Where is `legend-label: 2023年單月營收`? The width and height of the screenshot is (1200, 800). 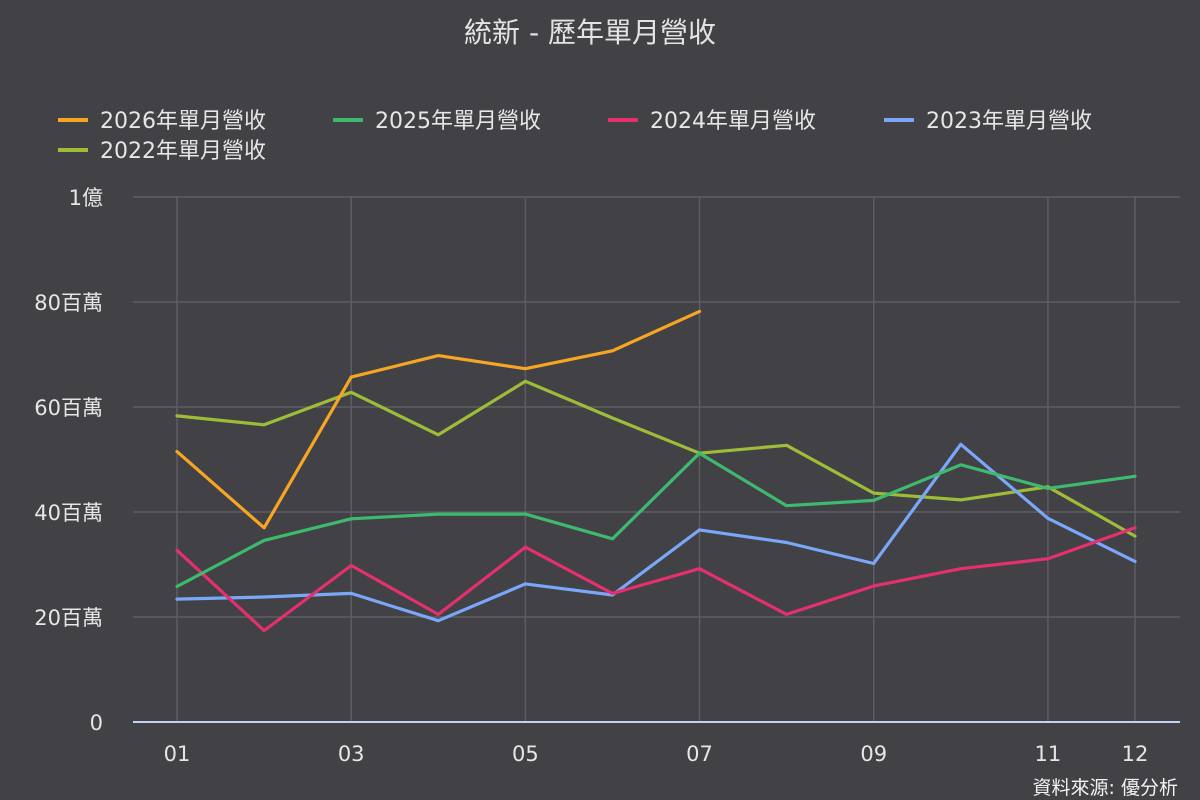 legend-label: 2023年單月營收 is located at coordinates (1009, 121).